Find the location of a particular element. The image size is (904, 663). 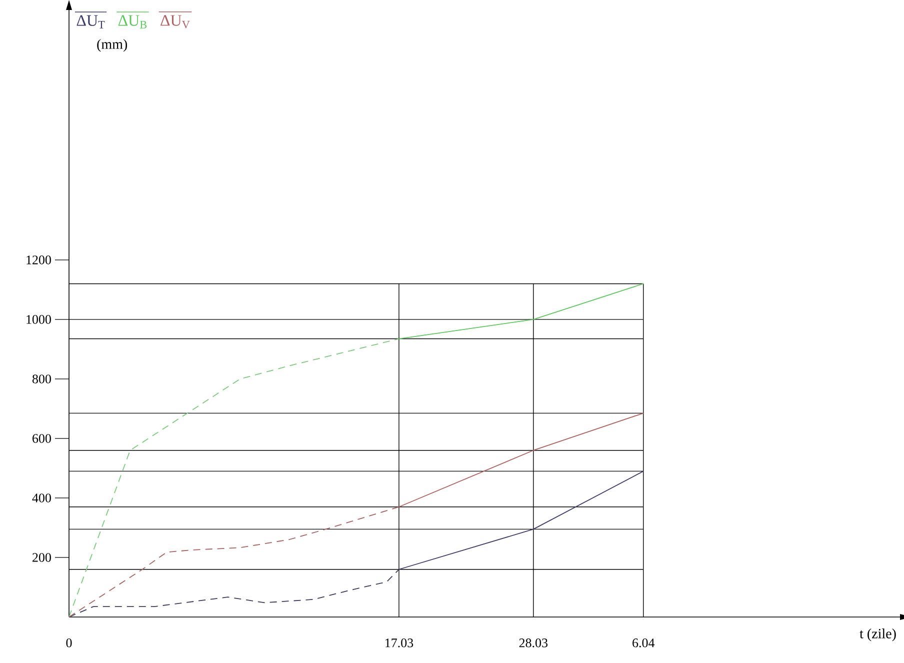

x-tick-label: 6.04 is located at coordinates (643, 643).